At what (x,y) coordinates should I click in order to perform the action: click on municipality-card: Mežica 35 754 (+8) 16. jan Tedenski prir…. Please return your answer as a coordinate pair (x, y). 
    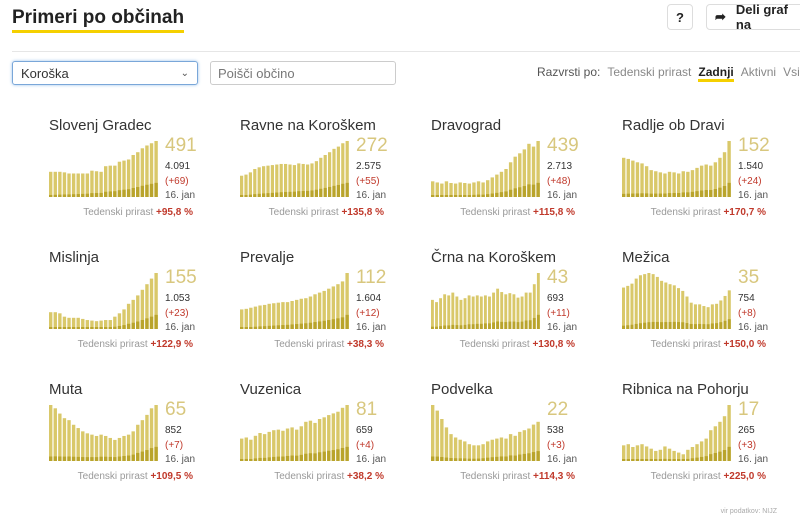
    Looking at the image, I should click on (711, 311).